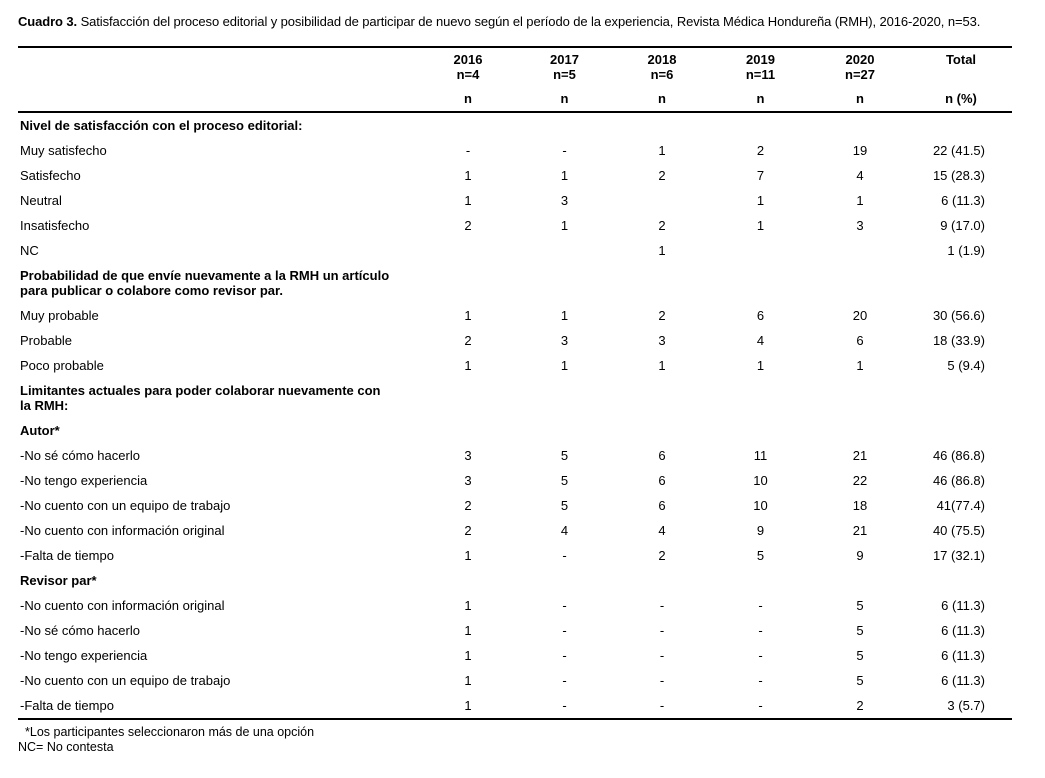  What do you see at coordinates (966, 705) in the screenshot?
I see `cell-total: 3 (5.7)` at bounding box center [966, 705].